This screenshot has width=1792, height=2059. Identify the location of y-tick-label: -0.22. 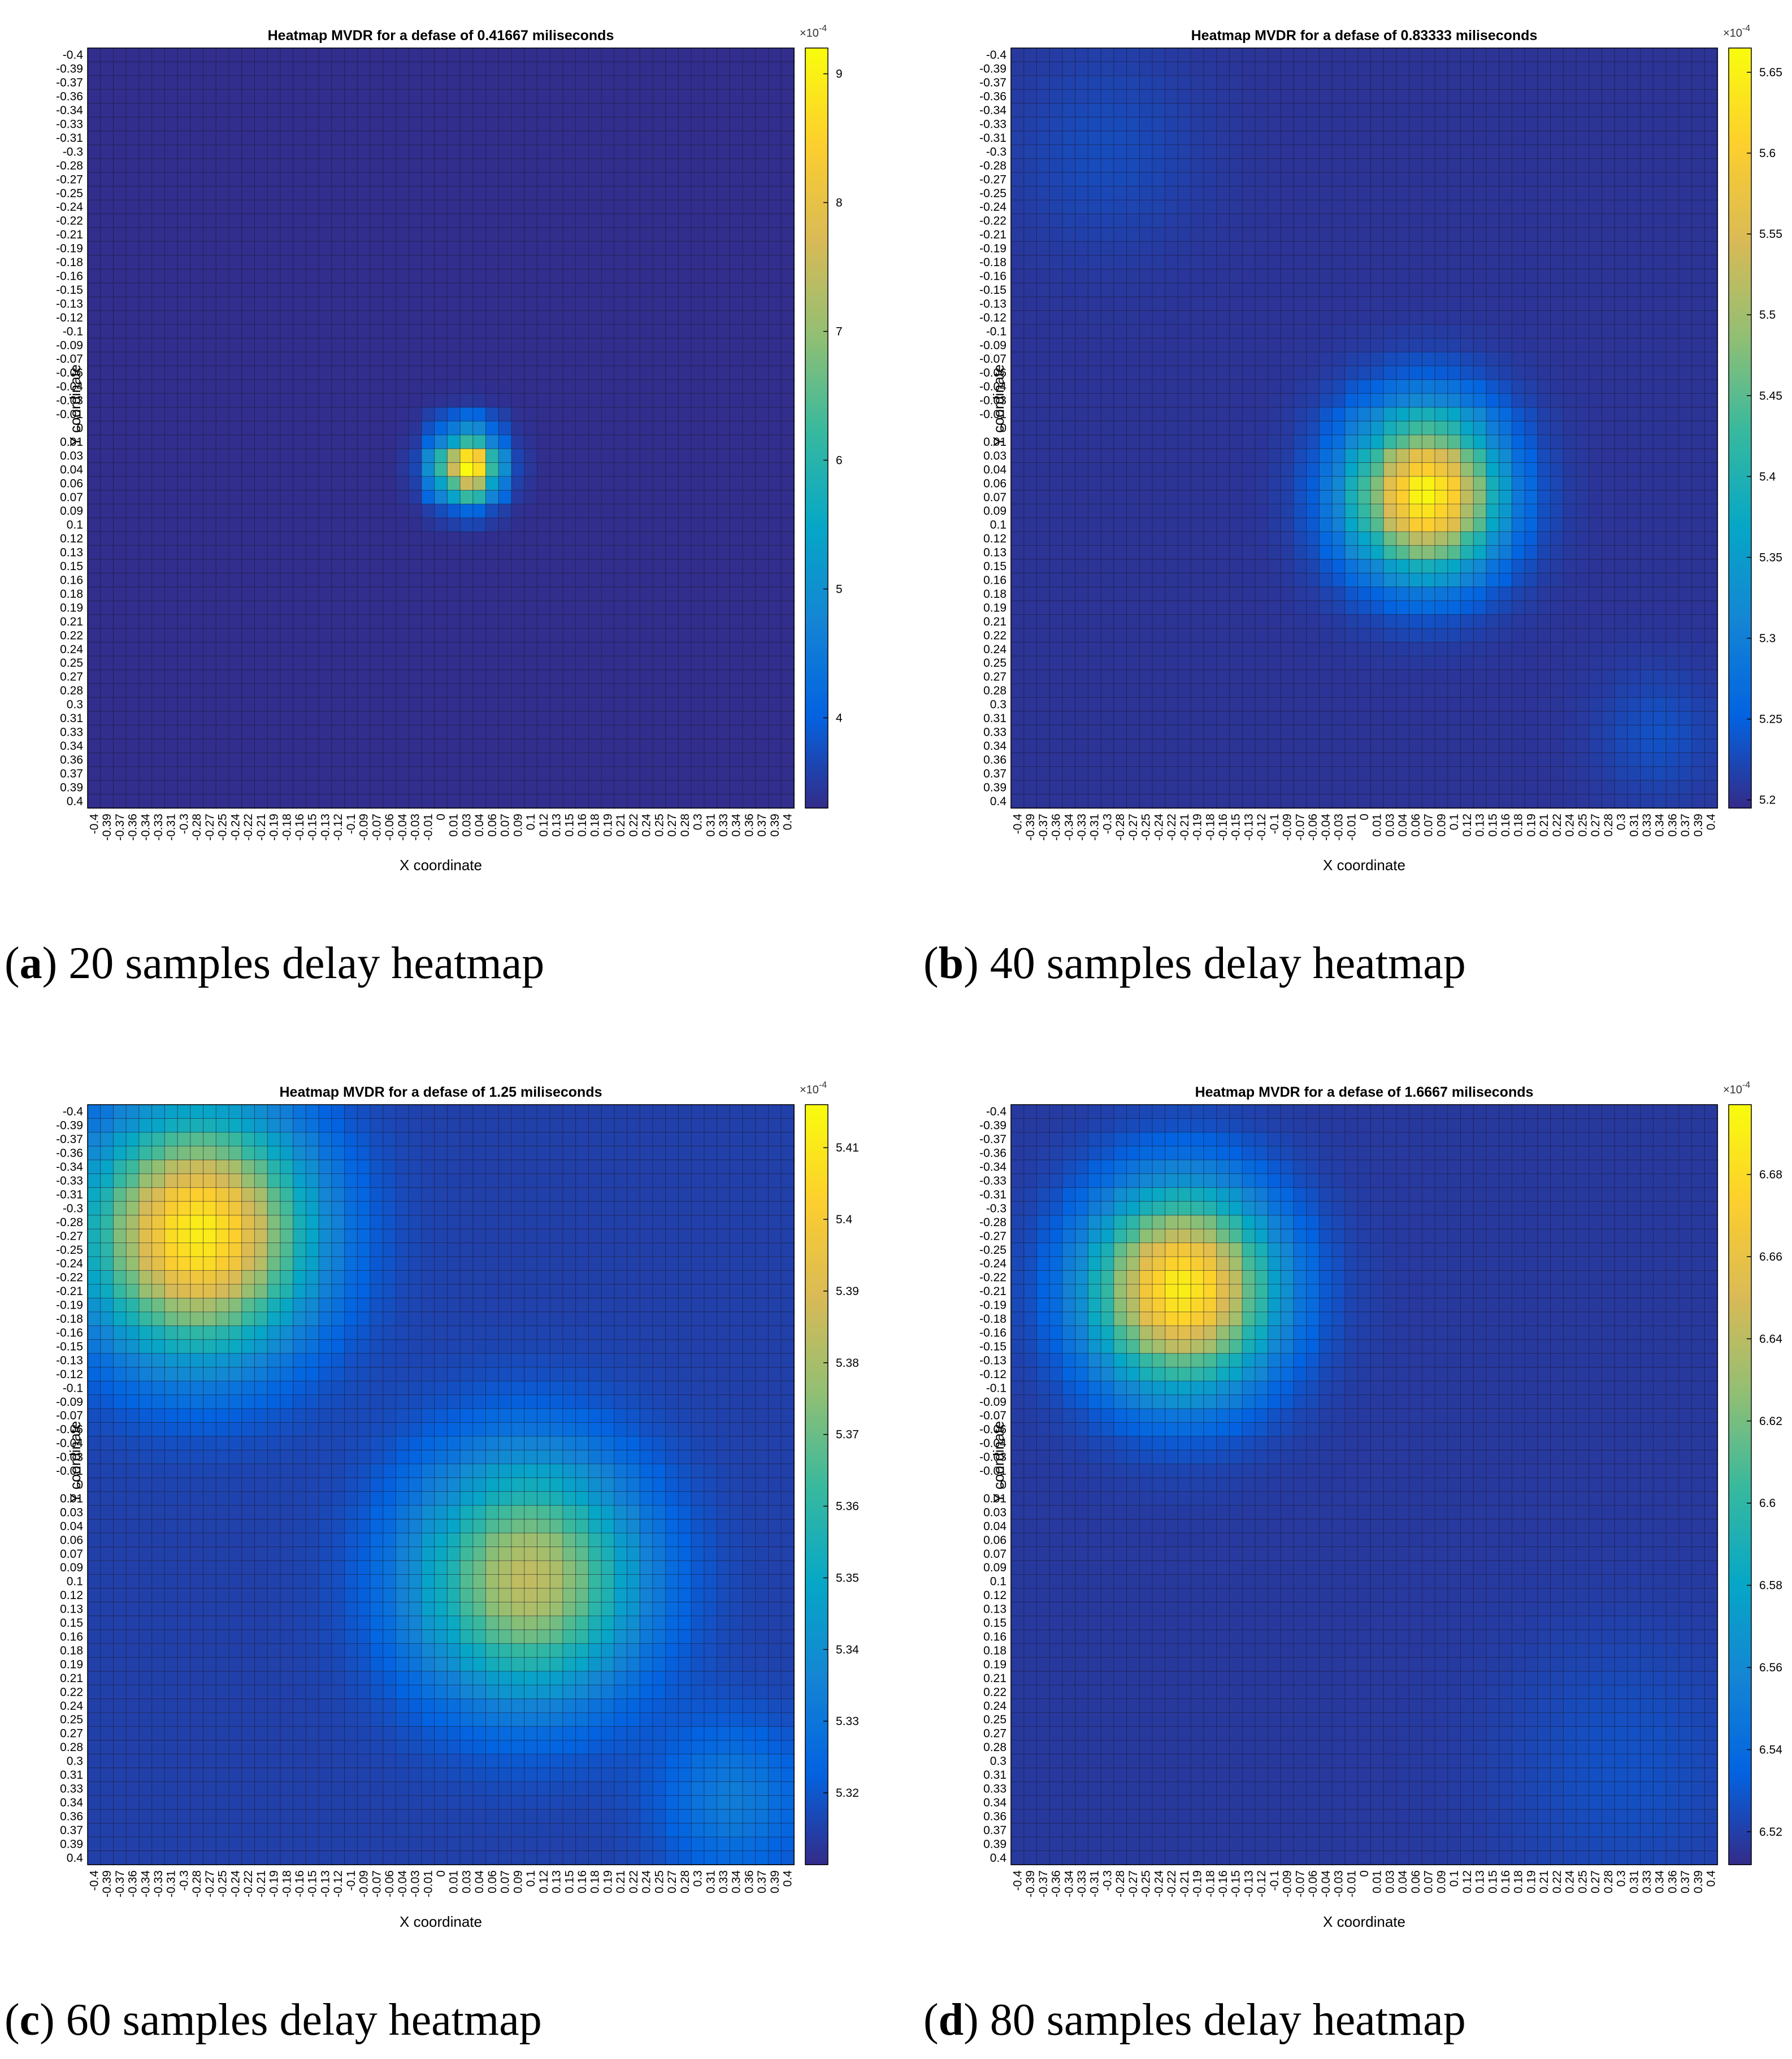
(69, 221).